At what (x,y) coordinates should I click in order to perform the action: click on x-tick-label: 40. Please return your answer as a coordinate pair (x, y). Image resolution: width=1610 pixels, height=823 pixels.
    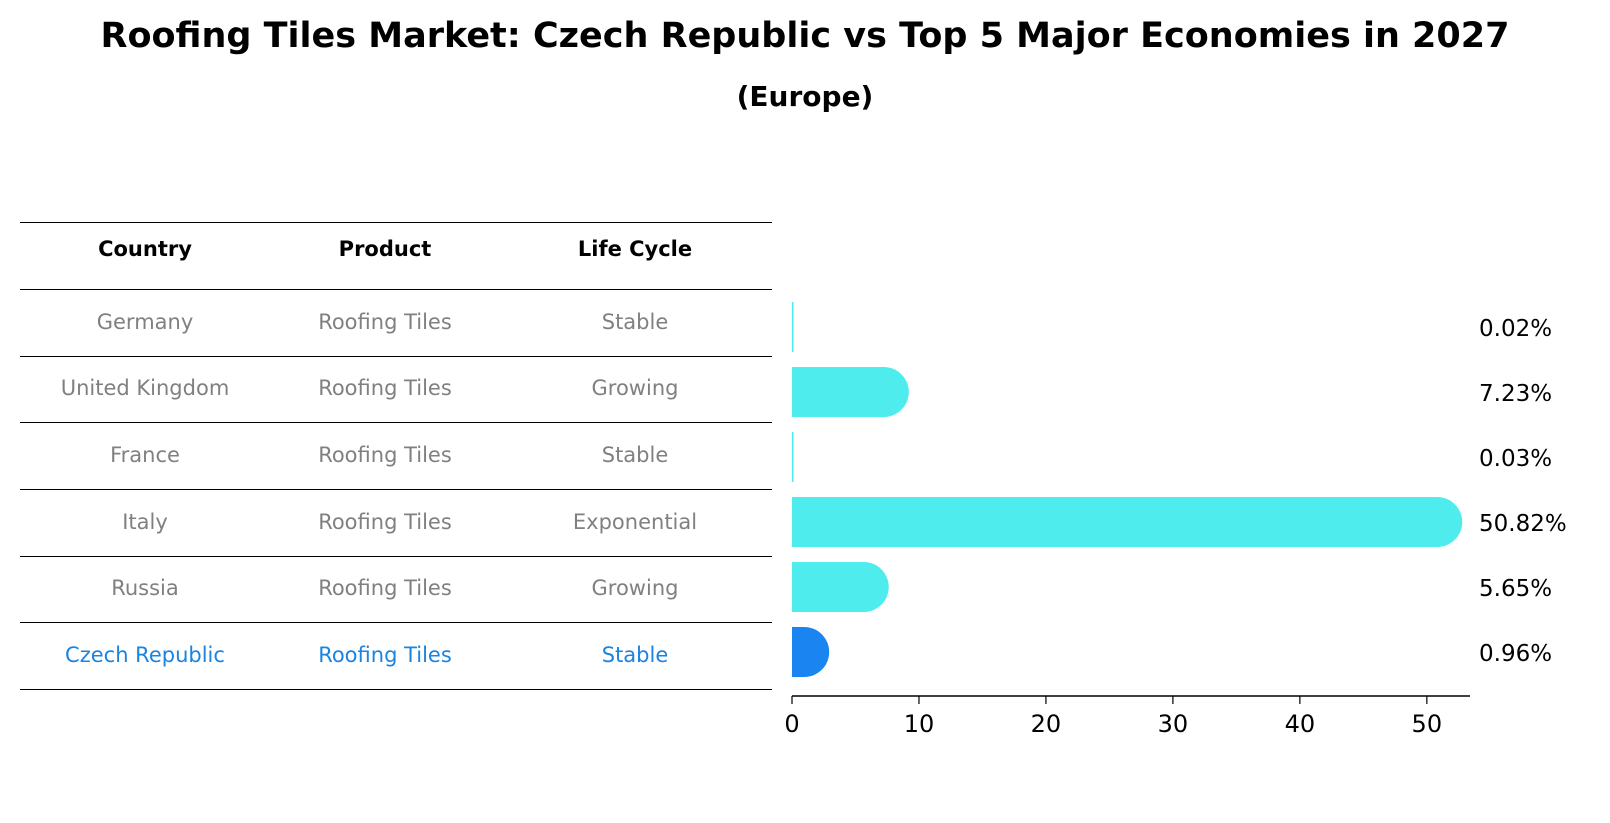
    Looking at the image, I should click on (1300, 724).